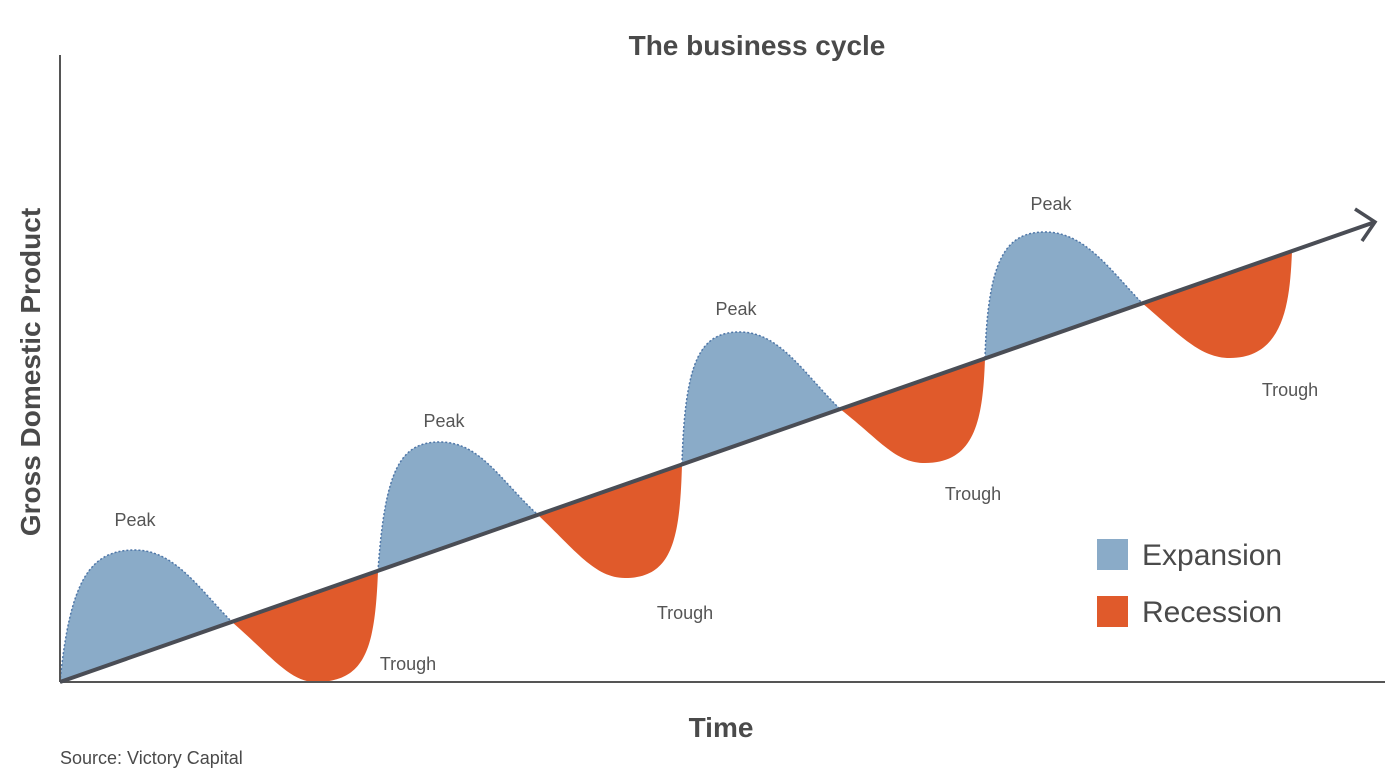 Image resolution: width=1400 pixels, height=776 pixels. I want to click on x-axis-label: Time, so click(721, 727).